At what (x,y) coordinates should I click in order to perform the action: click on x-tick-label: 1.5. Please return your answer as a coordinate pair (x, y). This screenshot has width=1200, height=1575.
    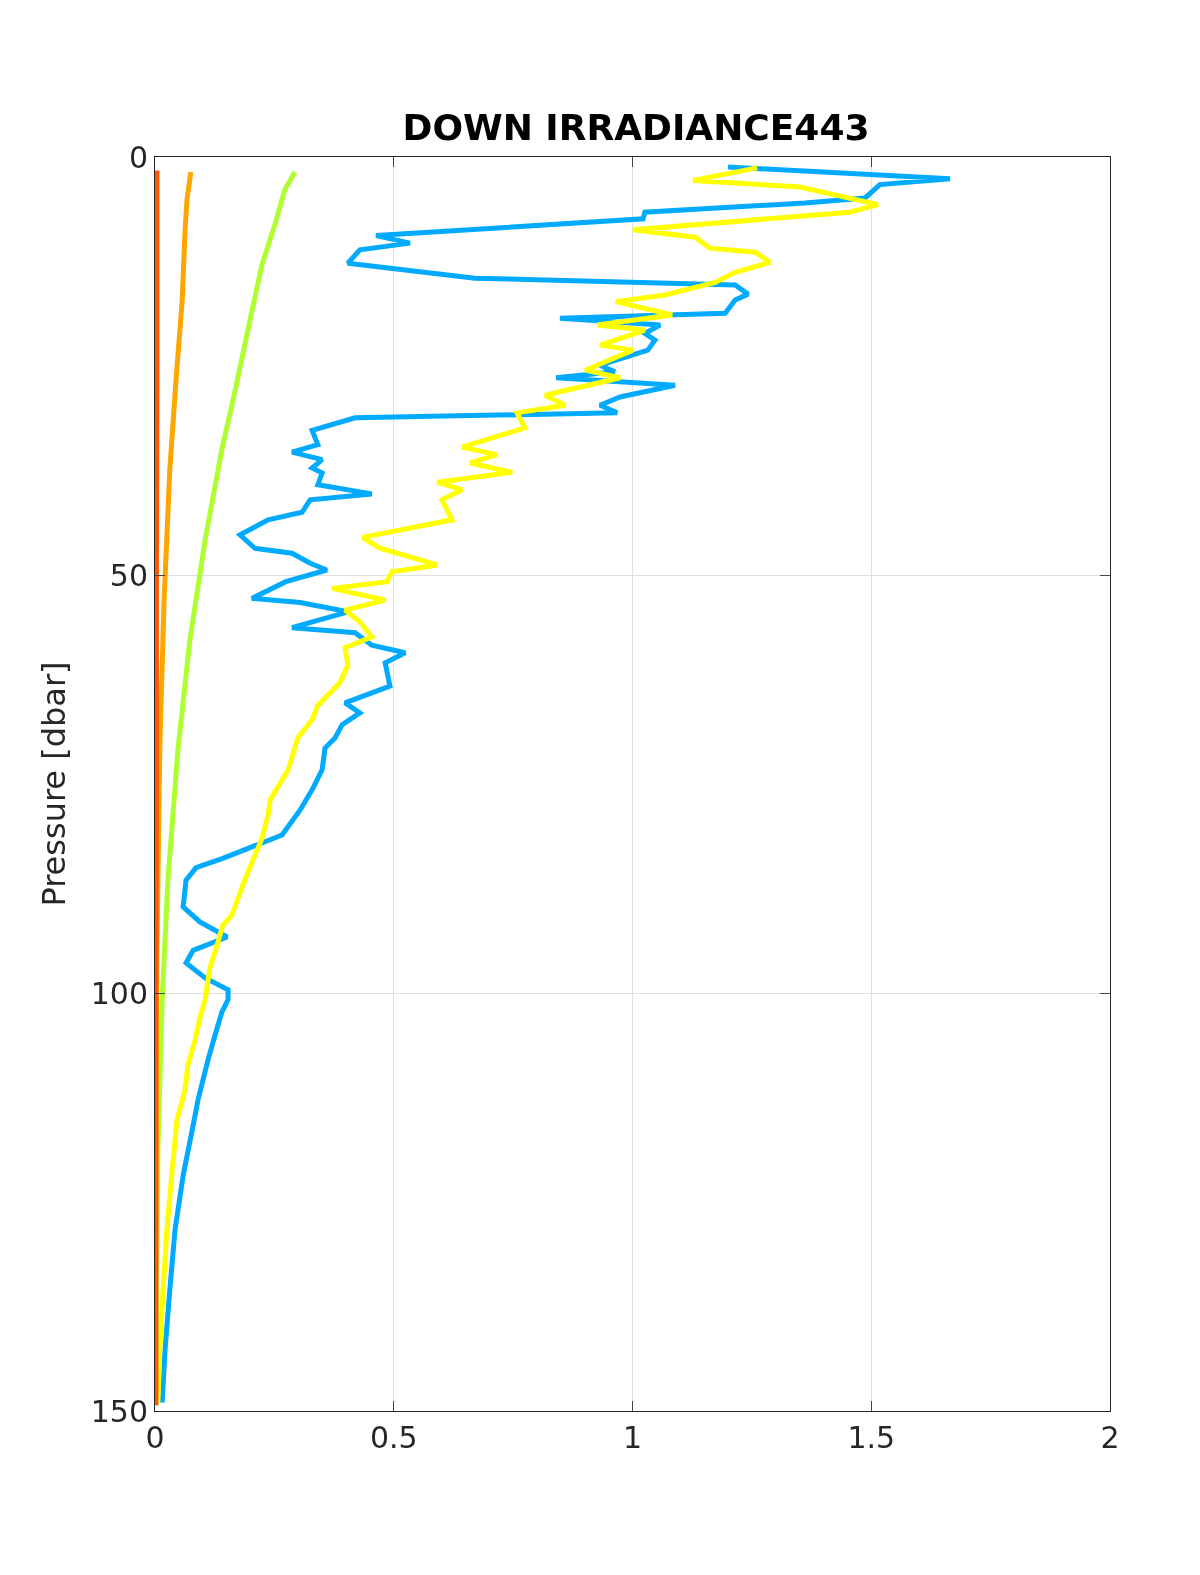
    Looking at the image, I should click on (871, 1437).